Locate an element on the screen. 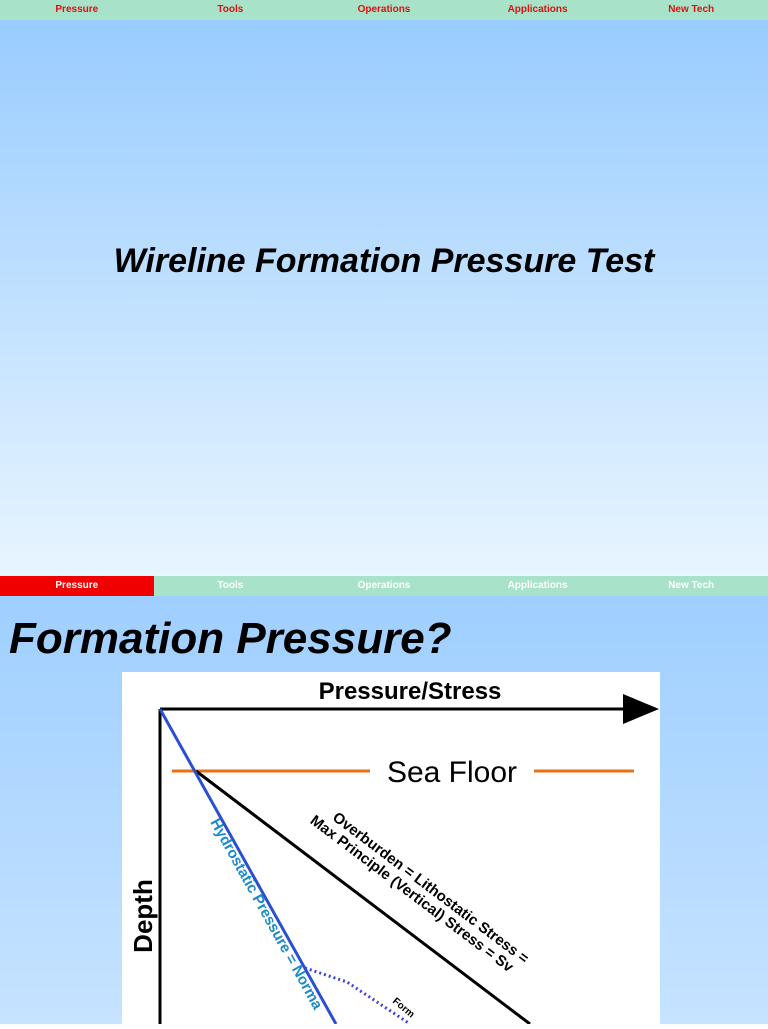 The height and width of the screenshot is (1029, 768). slide-title: Wireline Formation Pressure Test is located at coordinates (384, 261).